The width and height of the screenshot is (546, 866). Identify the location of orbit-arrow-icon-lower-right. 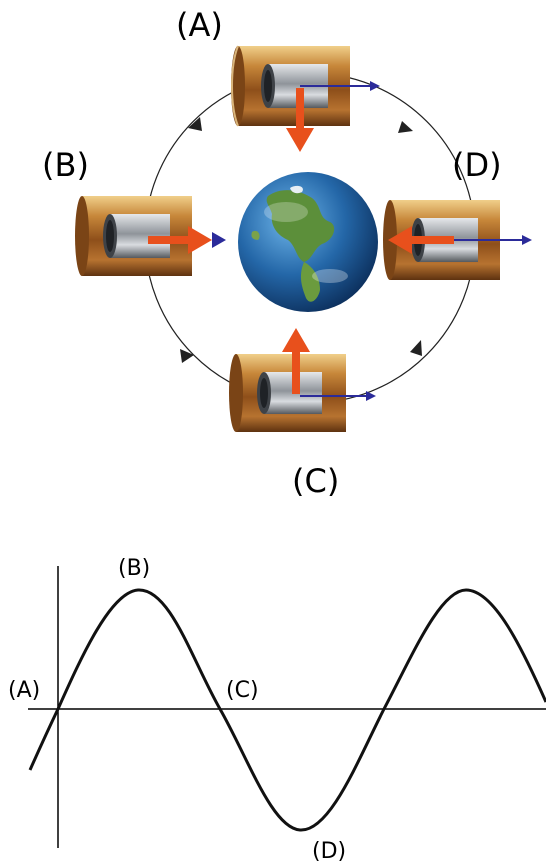
(416, 348).